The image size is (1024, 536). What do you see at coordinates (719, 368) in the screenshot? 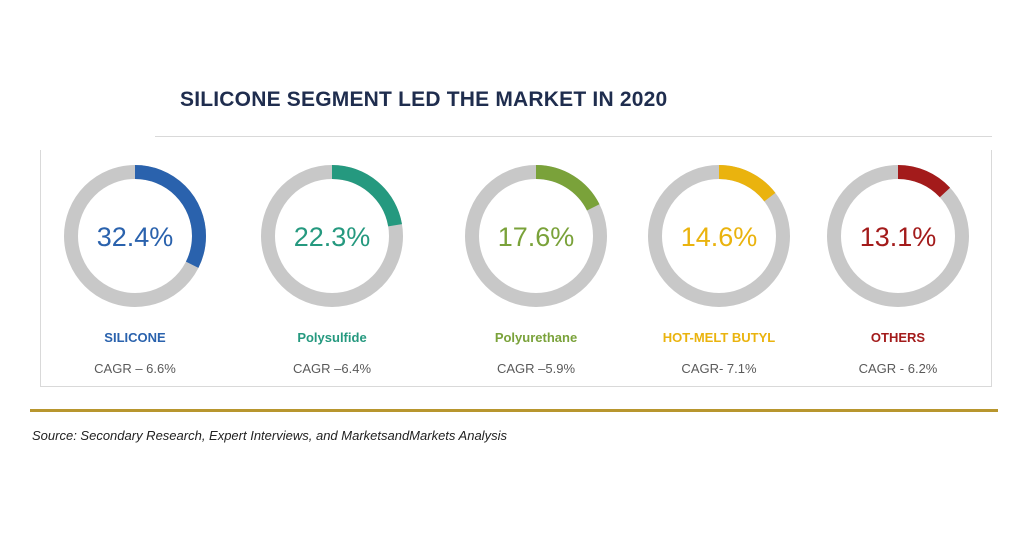
I see `segment-cagr-label: CAGR- 7.1%` at bounding box center [719, 368].